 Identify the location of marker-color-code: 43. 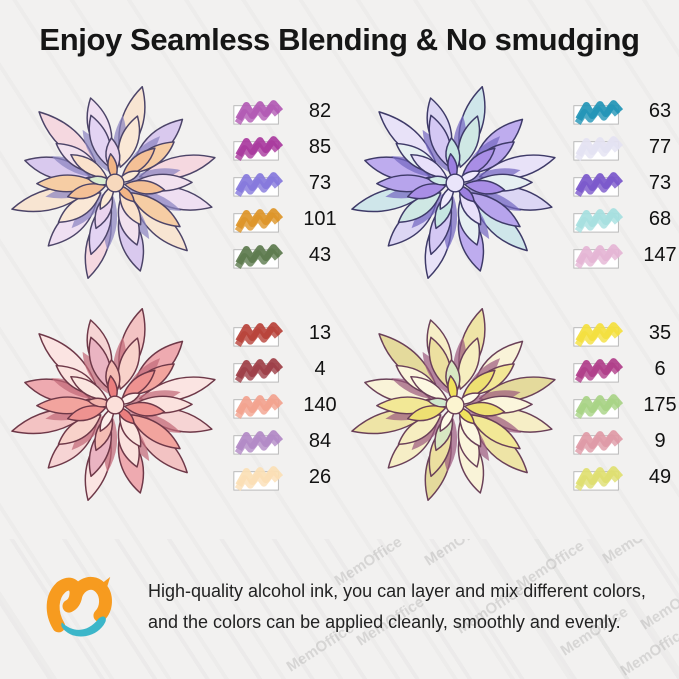
(320, 254).